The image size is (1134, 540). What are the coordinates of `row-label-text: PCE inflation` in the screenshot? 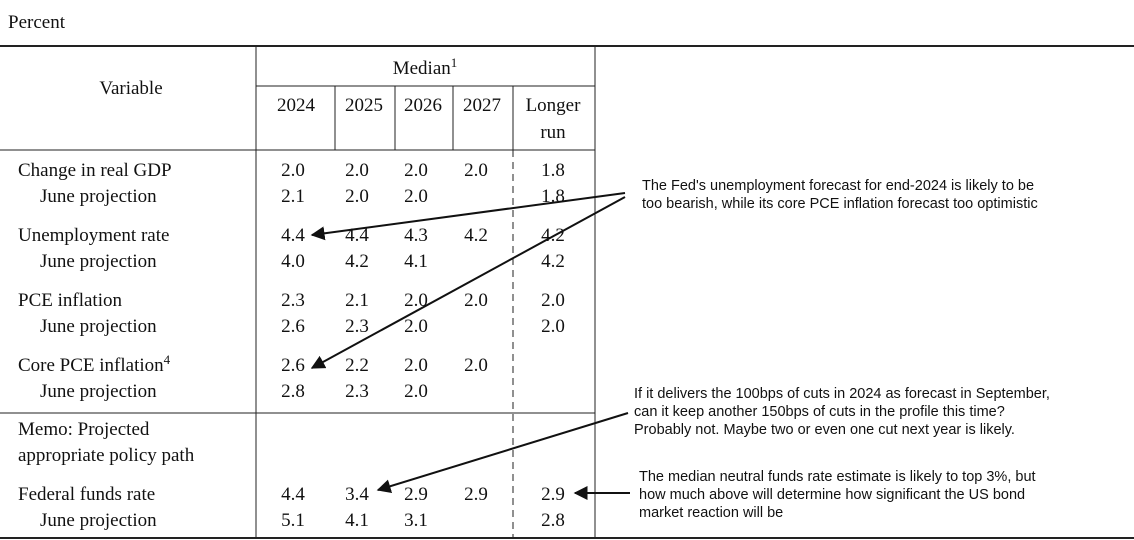 It's located at (70, 300).